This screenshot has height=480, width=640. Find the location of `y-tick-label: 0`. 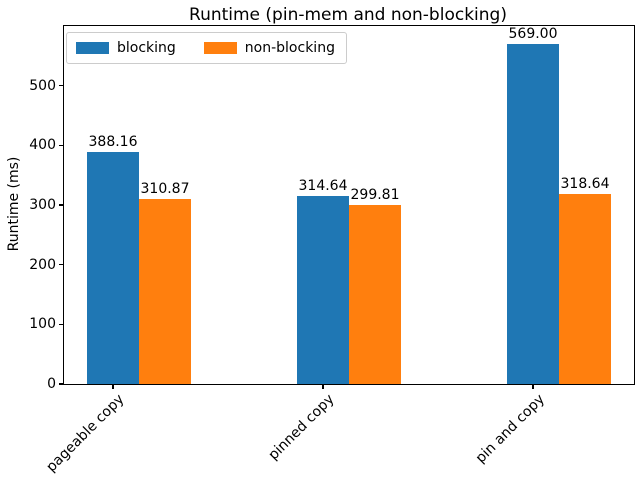

y-tick-label: 0 is located at coordinates (51, 384).